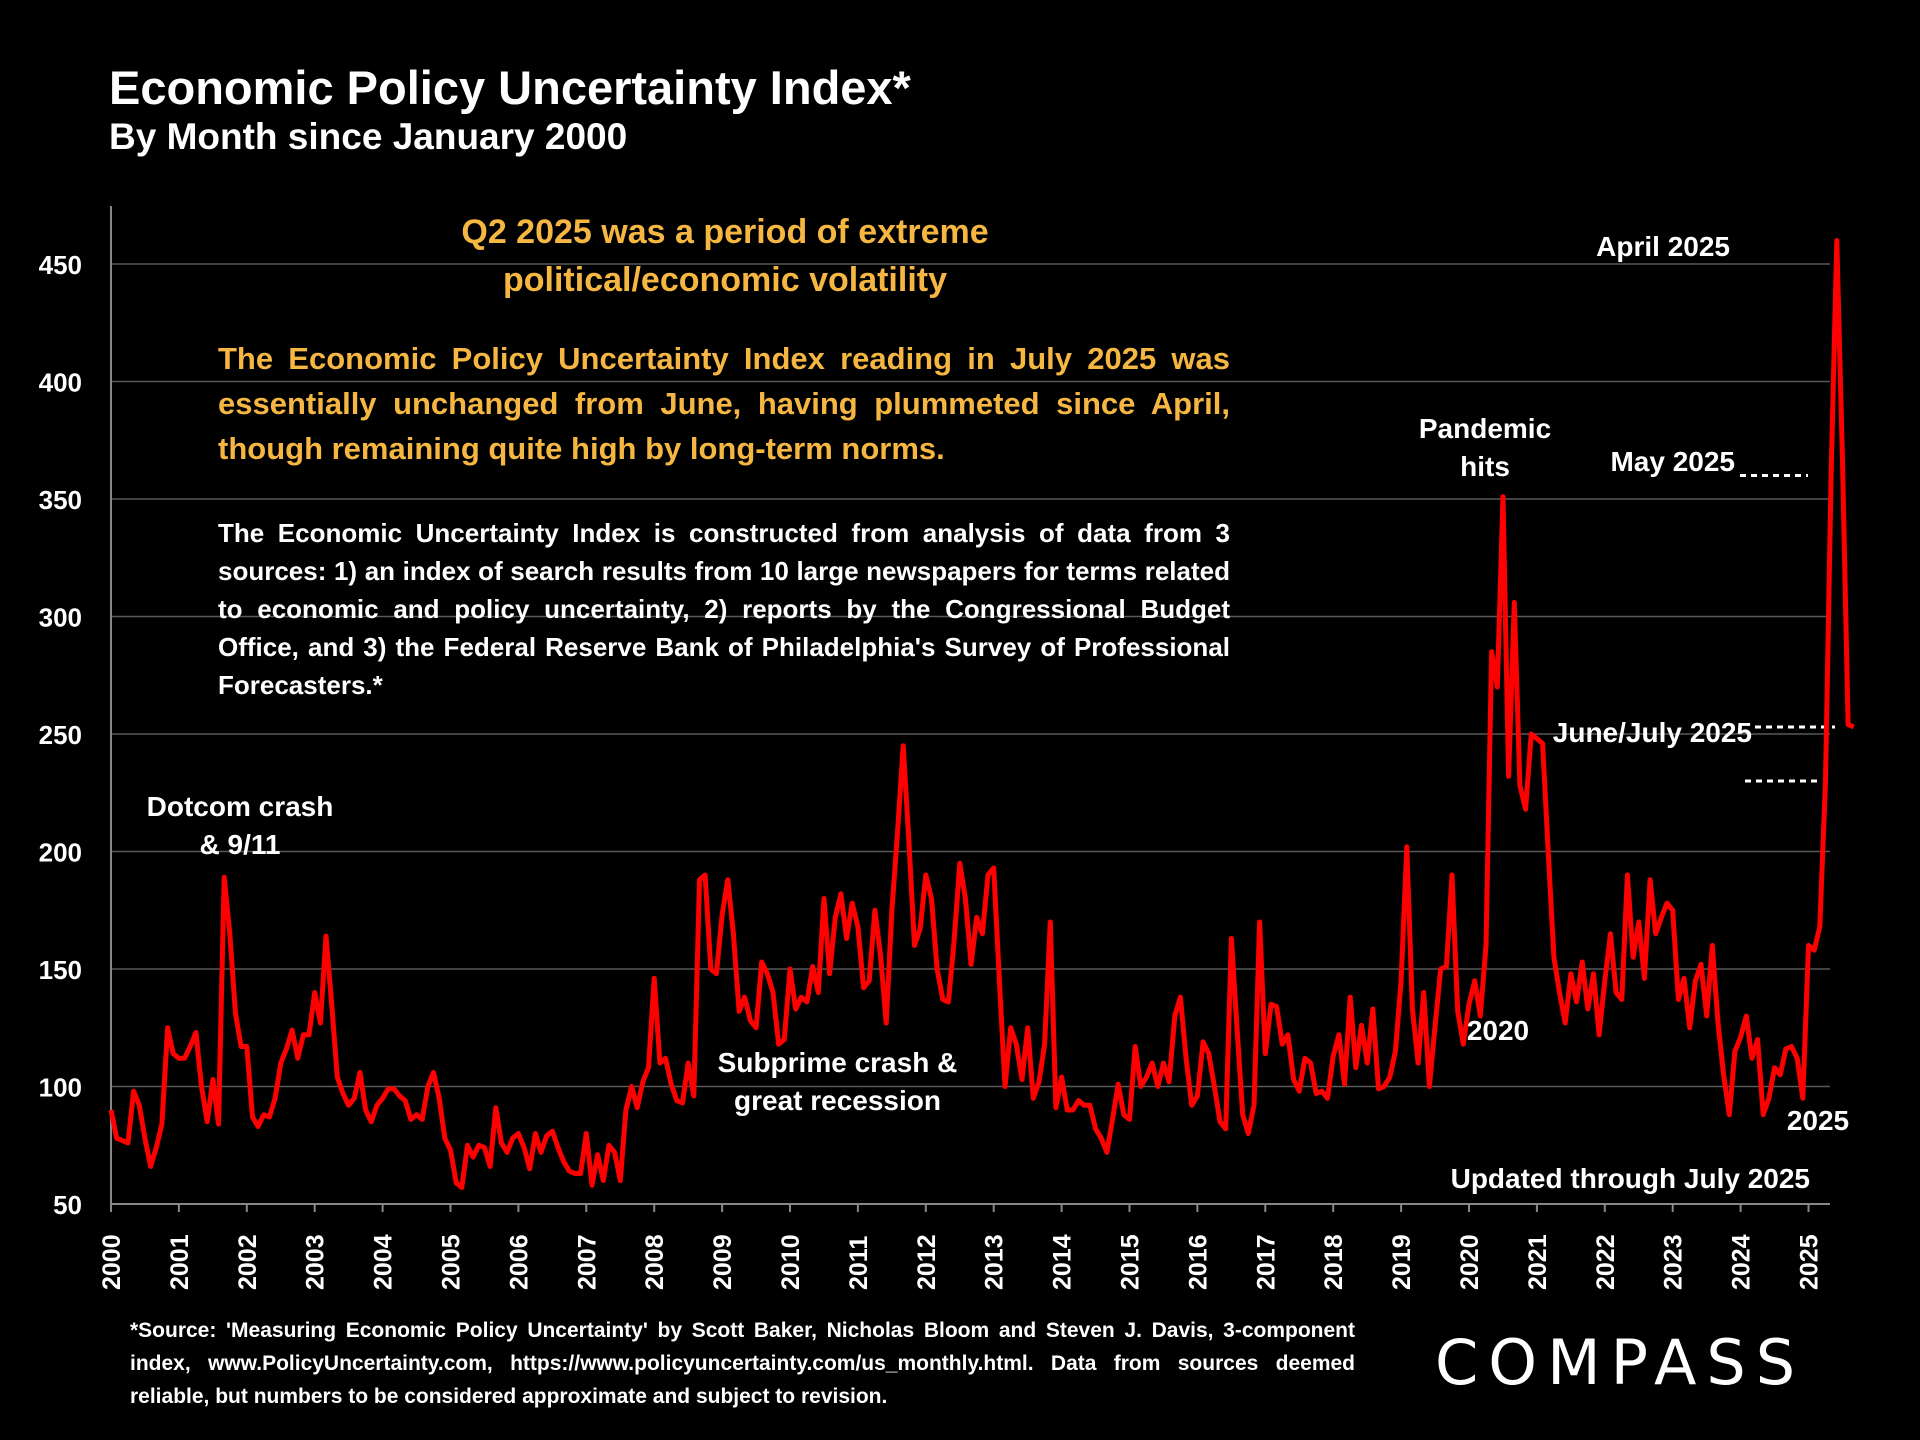 This screenshot has width=1920, height=1440. Describe the element at coordinates (1672, 461) in the screenshot. I see `may-2025-label: May 2025` at that location.